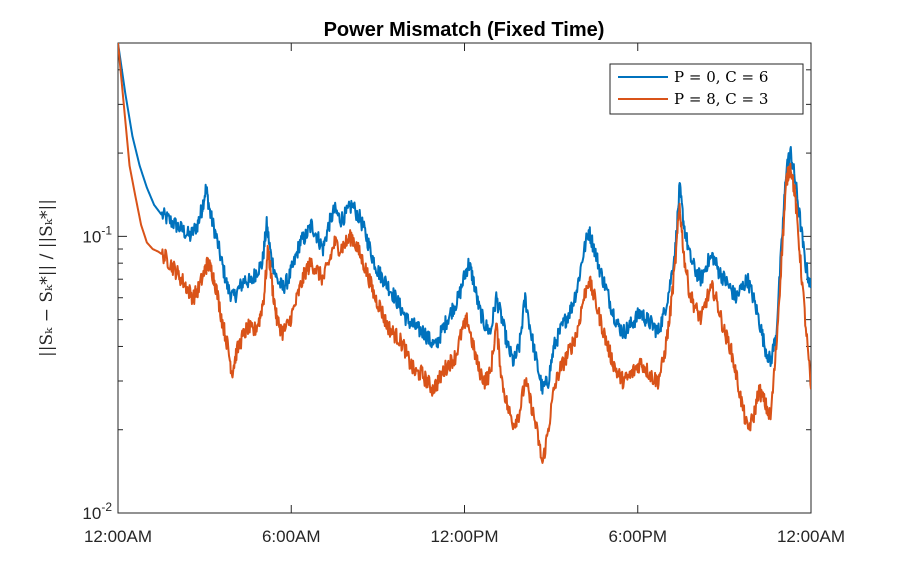 The image size is (897, 574). What do you see at coordinates (721, 99) in the screenshot?
I see `legend-label: P = 8, C = 3` at bounding box center [721, 99].